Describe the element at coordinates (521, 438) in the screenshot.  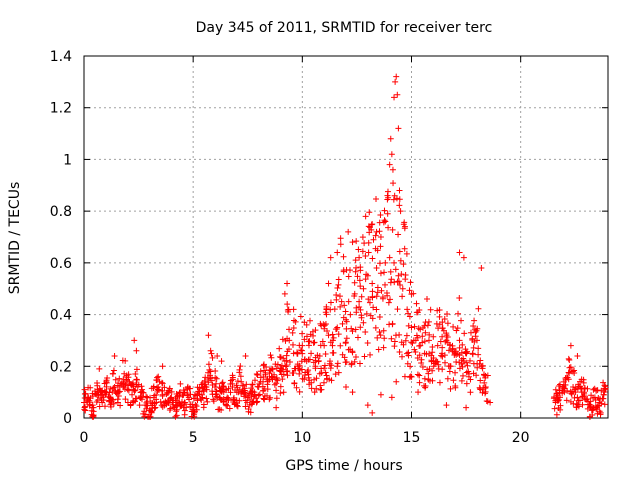
I see `x-tick-label: 20` at that location.